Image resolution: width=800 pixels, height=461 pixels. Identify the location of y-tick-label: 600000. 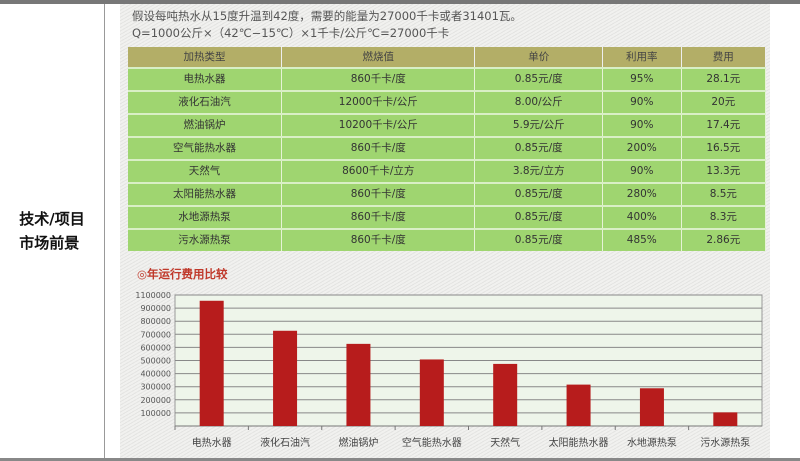
(155, 347).